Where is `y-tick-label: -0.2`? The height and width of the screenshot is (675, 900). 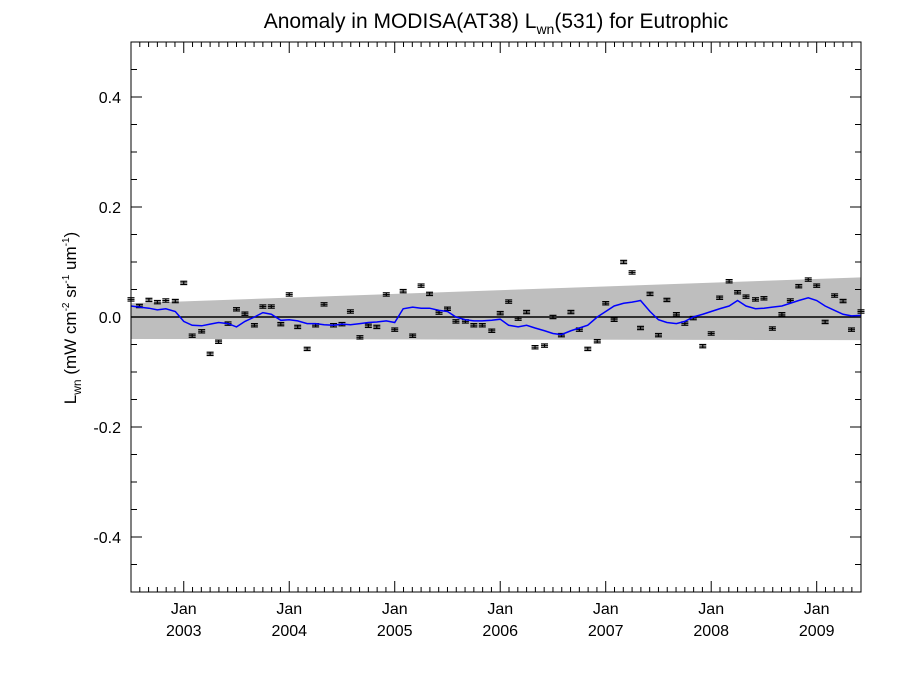 y-tick-label: -0.2 is located at coordinates (107, 428).